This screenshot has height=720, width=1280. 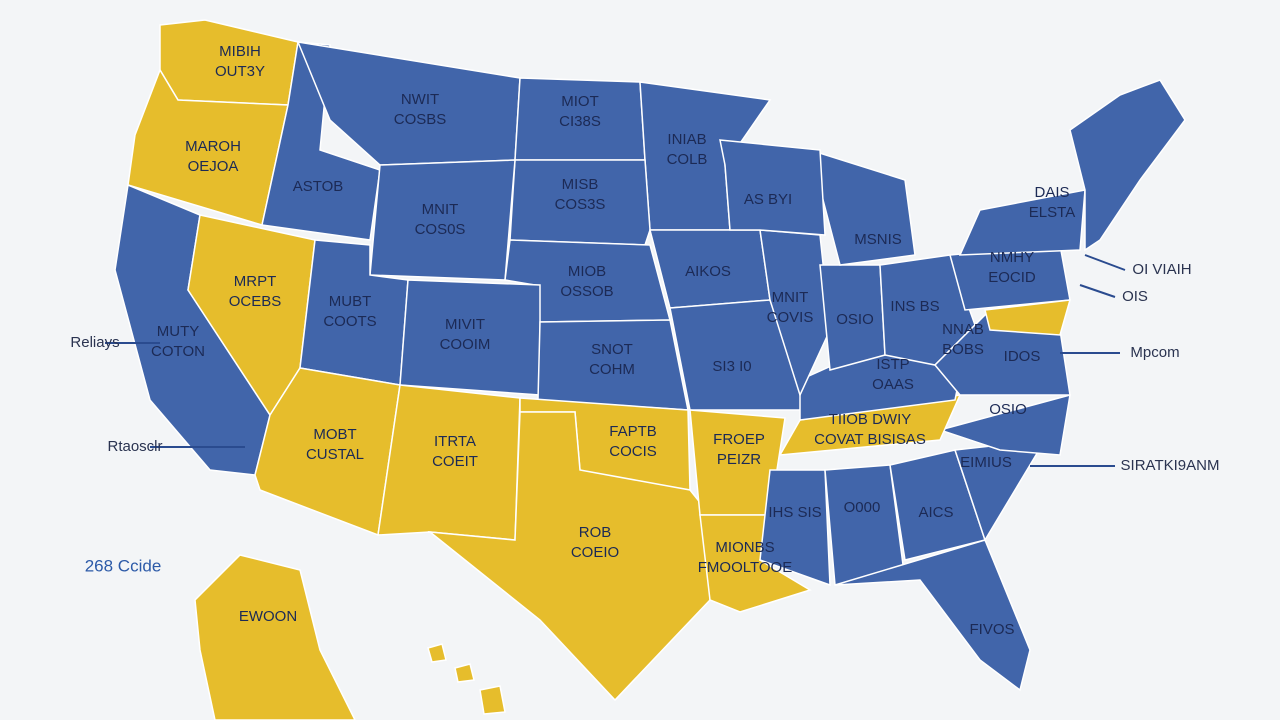 What do you see at coordinates (587, 271) in the screenshot?
I see `state-label: MIOB` at bounding box center [587, 271].